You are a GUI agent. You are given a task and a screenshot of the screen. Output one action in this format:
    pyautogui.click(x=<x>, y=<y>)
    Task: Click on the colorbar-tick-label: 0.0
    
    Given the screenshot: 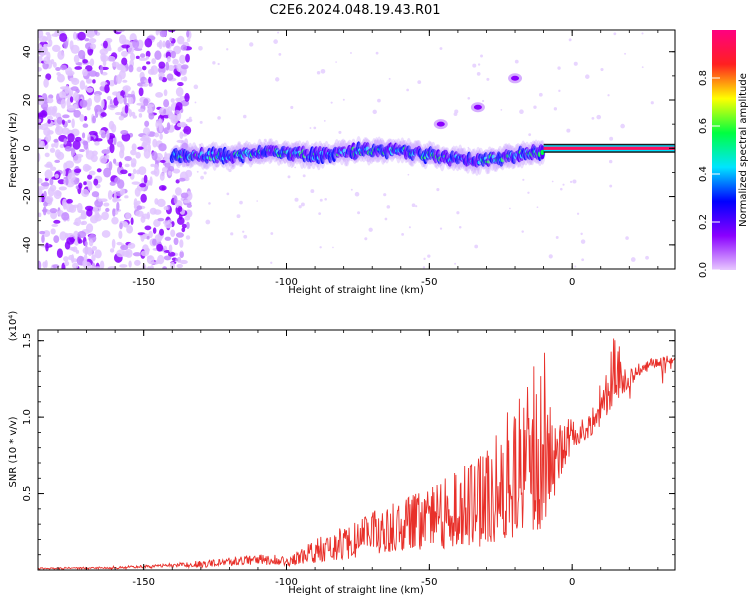 What is the action you would take?
    pyautogui.click(x=703, y=270)
    